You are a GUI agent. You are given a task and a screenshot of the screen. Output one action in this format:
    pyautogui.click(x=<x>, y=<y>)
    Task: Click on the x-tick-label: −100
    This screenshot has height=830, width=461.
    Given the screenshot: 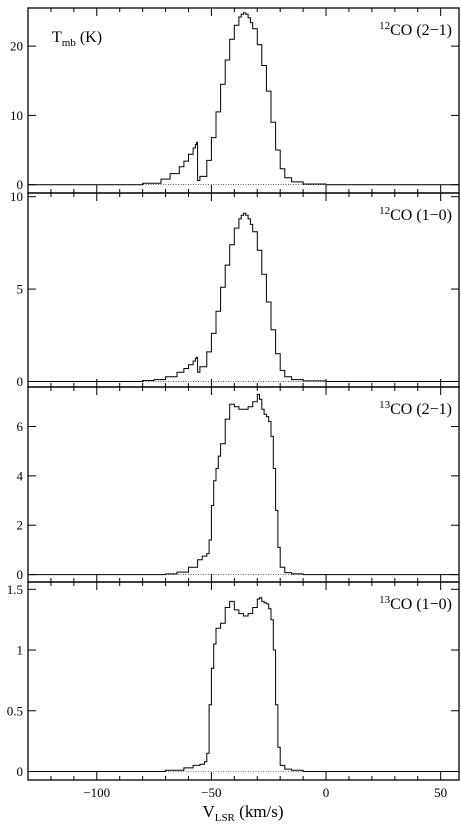 What is the action you would take?
    pyautogui.click(x=96, y=792)
    